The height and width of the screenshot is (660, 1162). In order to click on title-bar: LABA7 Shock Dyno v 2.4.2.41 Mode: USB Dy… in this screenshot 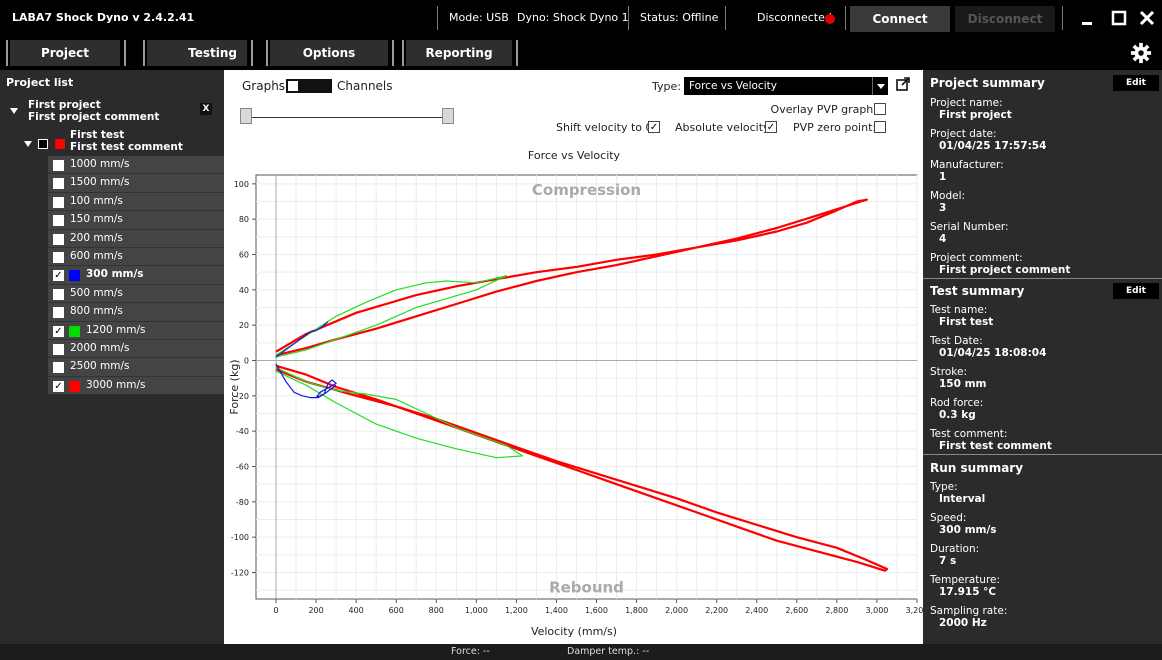, I will do `click(581, 18)`.